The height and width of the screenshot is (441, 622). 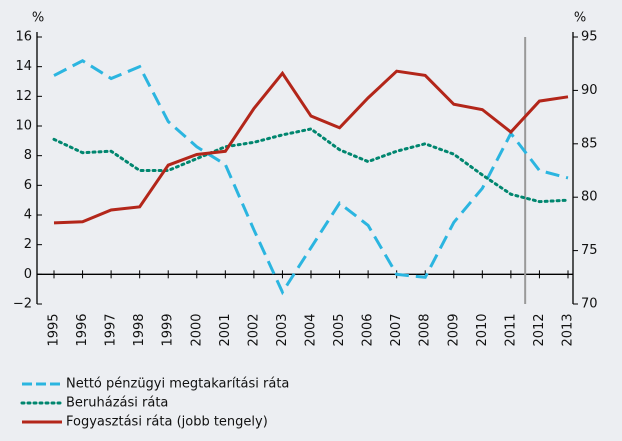 I want to click on x-tick-label: 2001, so click(x=225, y=329).